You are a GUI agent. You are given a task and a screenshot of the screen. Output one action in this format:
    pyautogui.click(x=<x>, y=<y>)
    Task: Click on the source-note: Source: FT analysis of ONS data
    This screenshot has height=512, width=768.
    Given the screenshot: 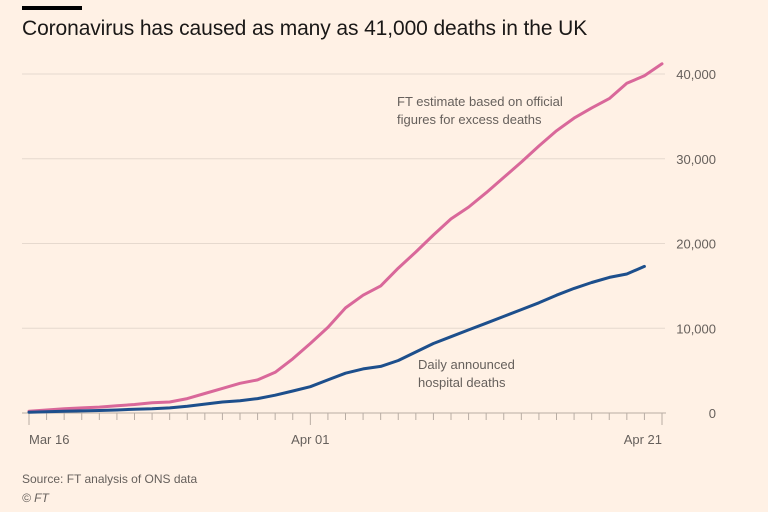 What is the action you would take?
    pyautogui.click(x=110, y=479)
    